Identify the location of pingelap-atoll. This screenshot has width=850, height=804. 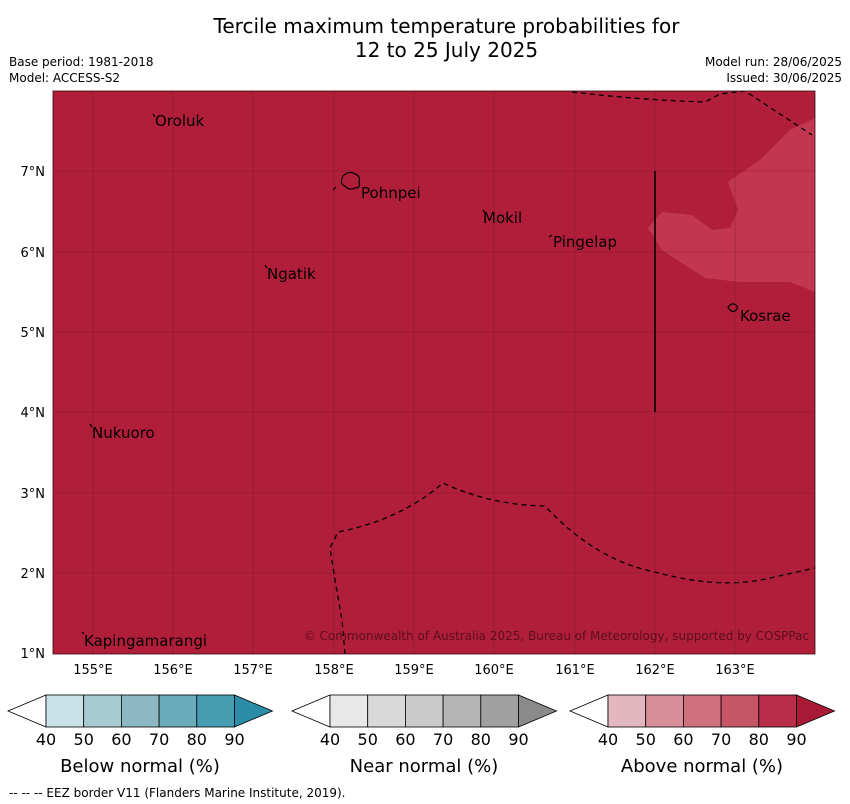
(550, 236).